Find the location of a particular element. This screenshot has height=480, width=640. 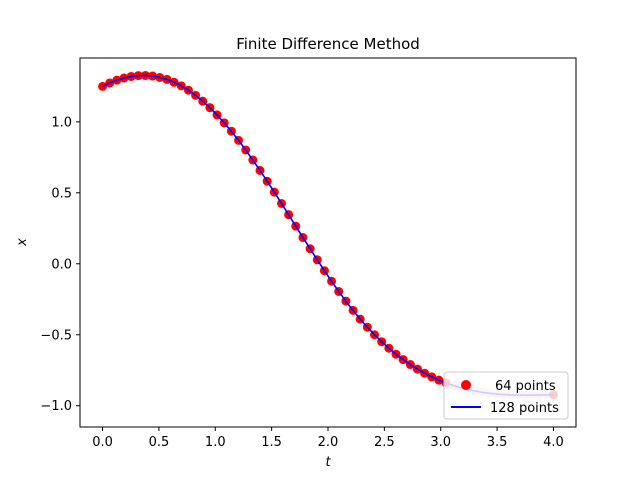

y-tick-label: 0.5 is located at coordinates (61, 193).